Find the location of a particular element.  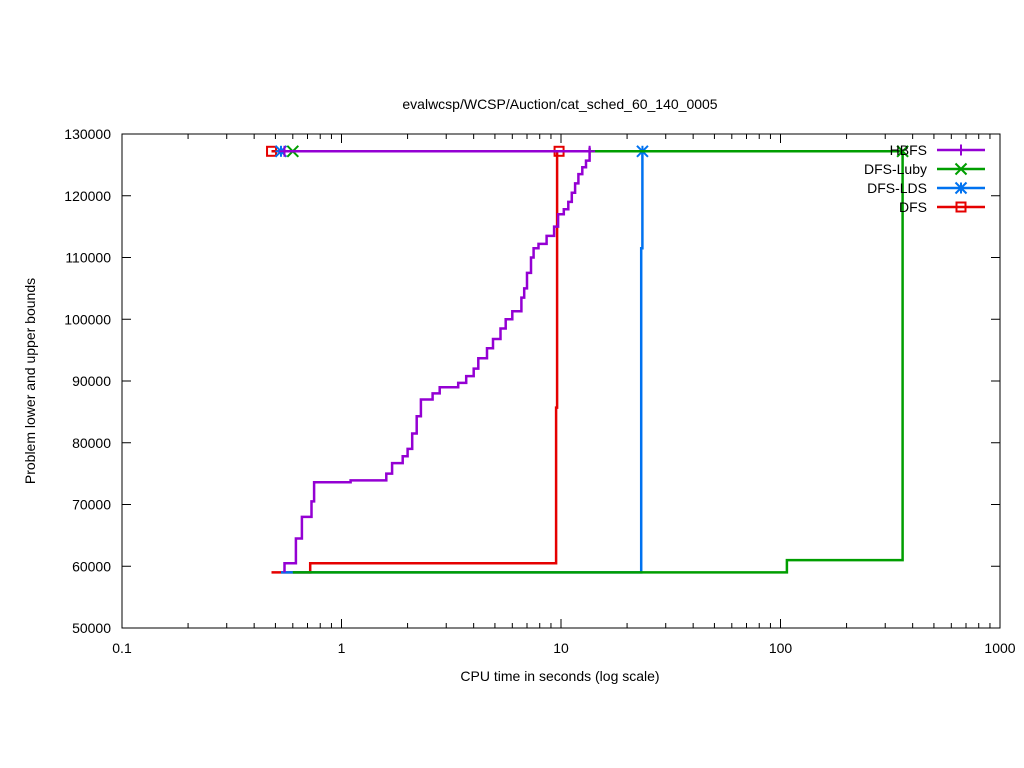

legend-item-dfs-luby: DFS-Luby is located at coordinates (924, 169).